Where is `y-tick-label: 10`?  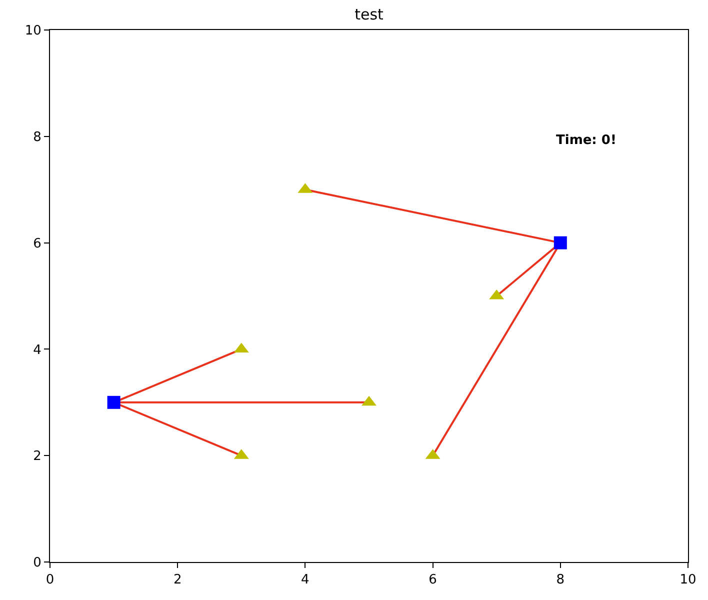 y-tick-label: 10 is located at coordinates (33, 31).